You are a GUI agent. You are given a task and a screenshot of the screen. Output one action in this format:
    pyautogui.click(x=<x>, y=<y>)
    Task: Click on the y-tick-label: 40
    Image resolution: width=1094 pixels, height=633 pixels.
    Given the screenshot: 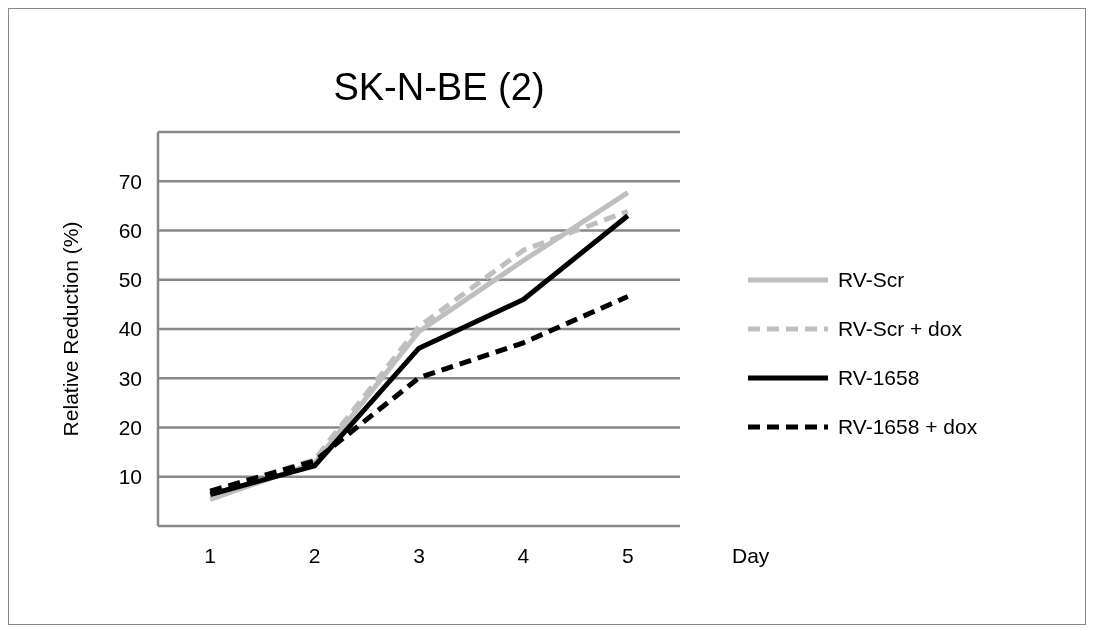 What is the action you would take?
    pyautogui.click(x=130, y=329)
    